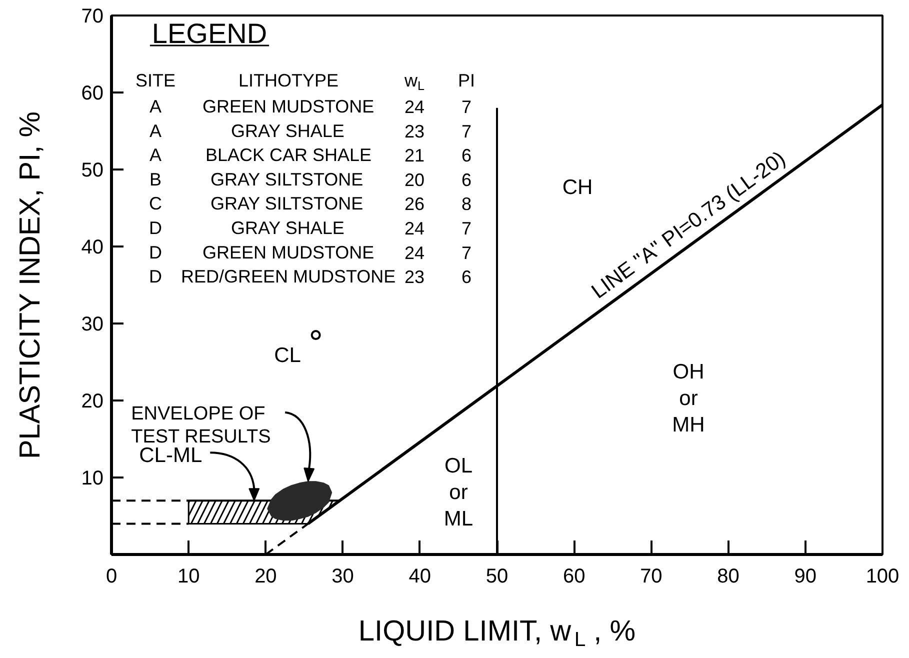  Describe the element at coordinates (92, 325) in the screenshot. I see `y-tick-label: 30` at that location.